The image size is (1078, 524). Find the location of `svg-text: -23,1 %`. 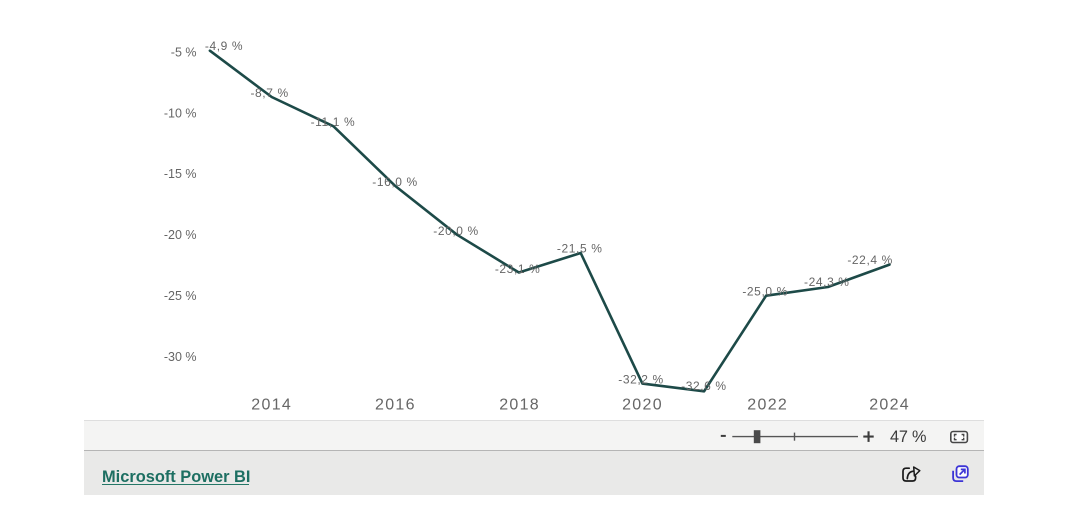

svg-text: -23,1 % is located at coordinates (518, 269).